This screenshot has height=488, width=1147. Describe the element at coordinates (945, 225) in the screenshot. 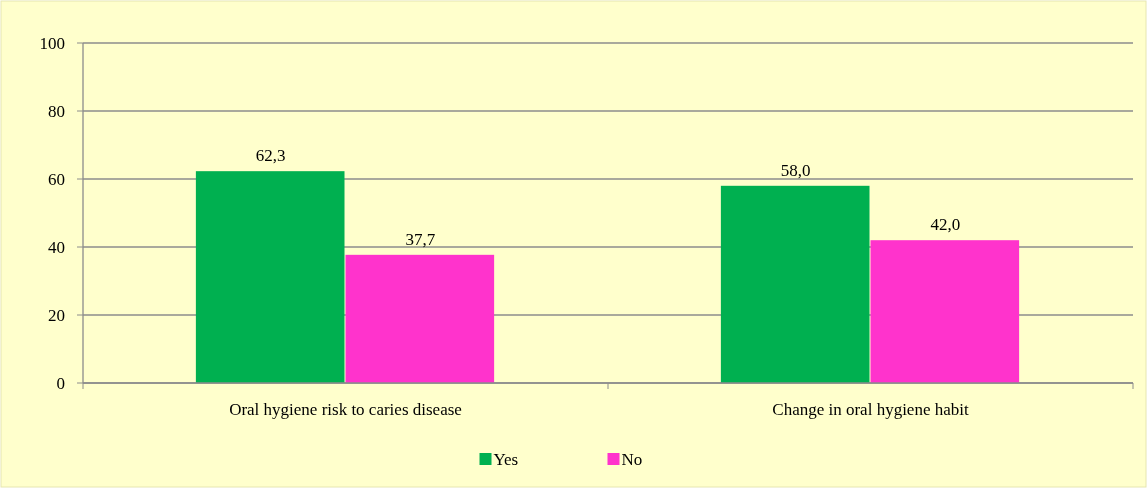

I see `data-label: 42,0` at that location.